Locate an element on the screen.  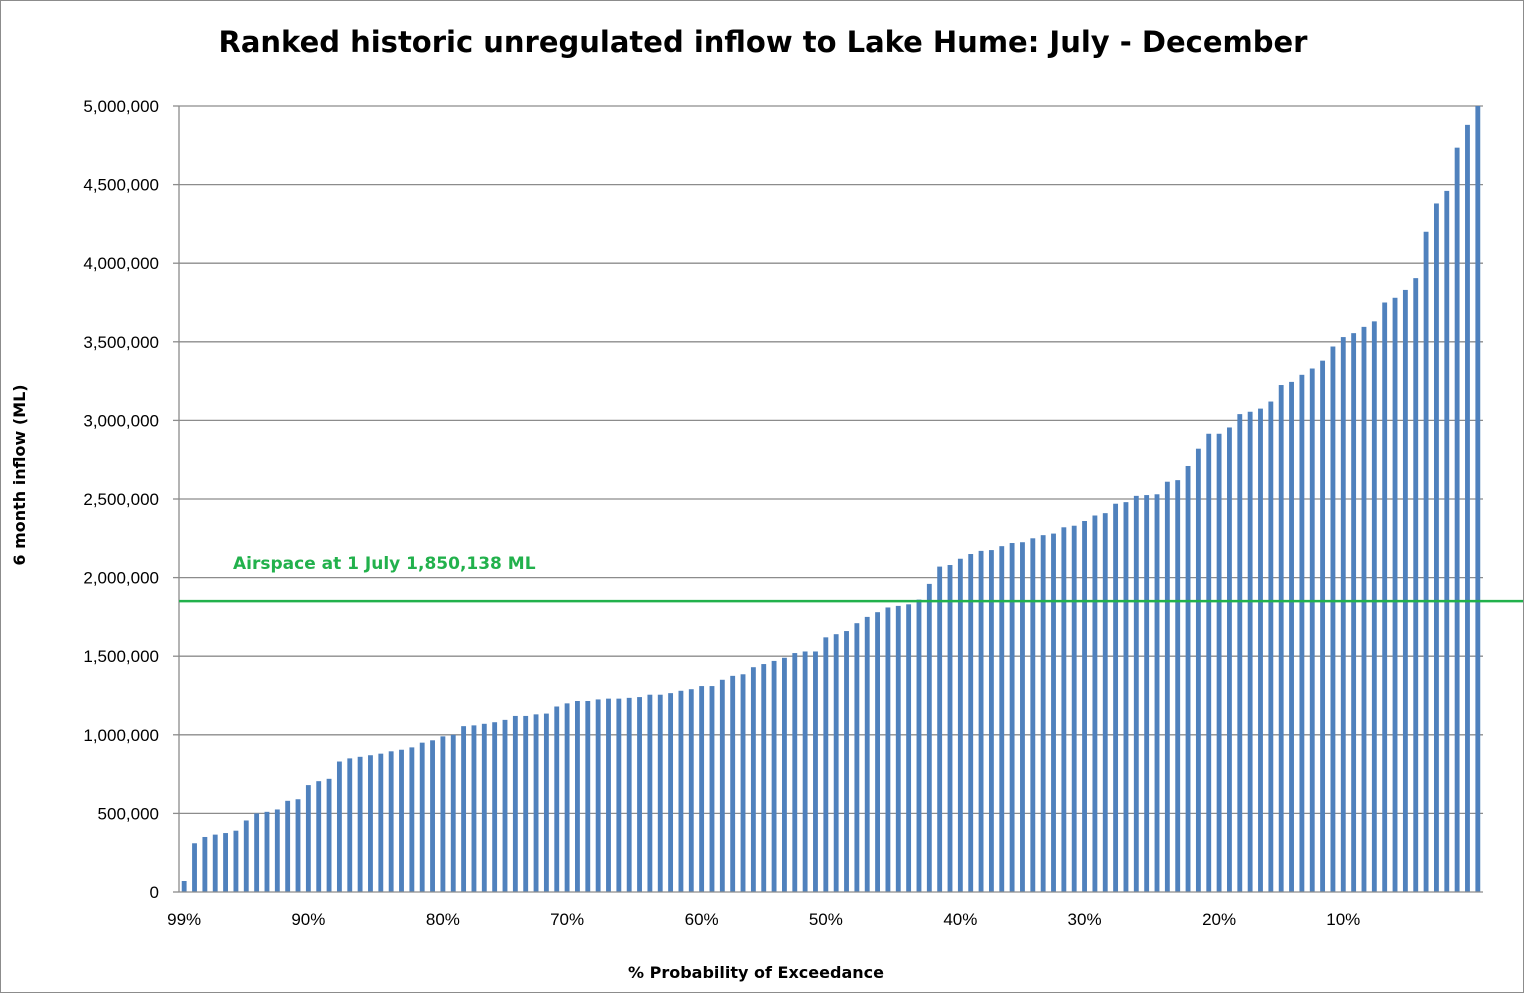
y-tick-label: 5,000,000 is located at coordinates (121, 106).